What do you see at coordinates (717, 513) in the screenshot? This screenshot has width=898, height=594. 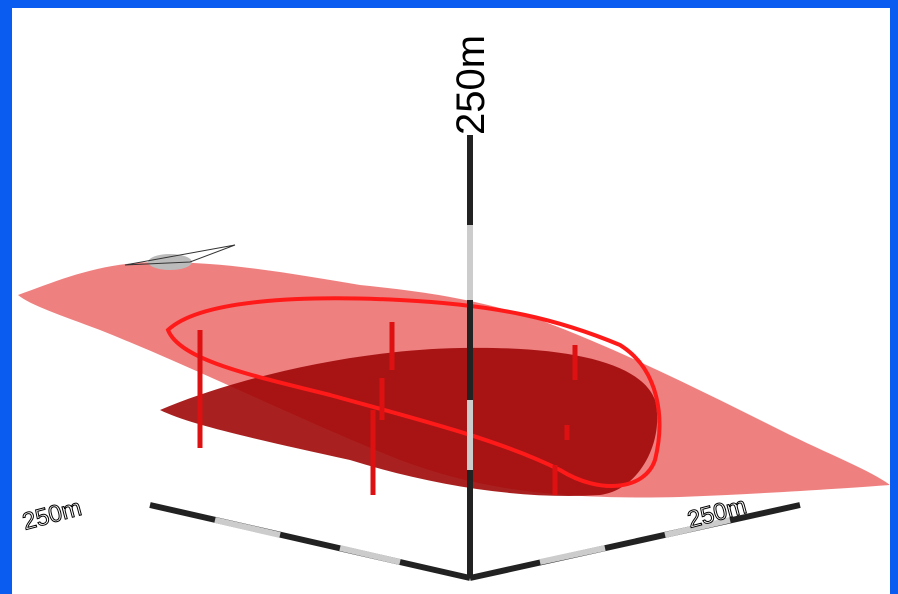 I see `right-axis-label: 250m` at bounding box center [717, 513].